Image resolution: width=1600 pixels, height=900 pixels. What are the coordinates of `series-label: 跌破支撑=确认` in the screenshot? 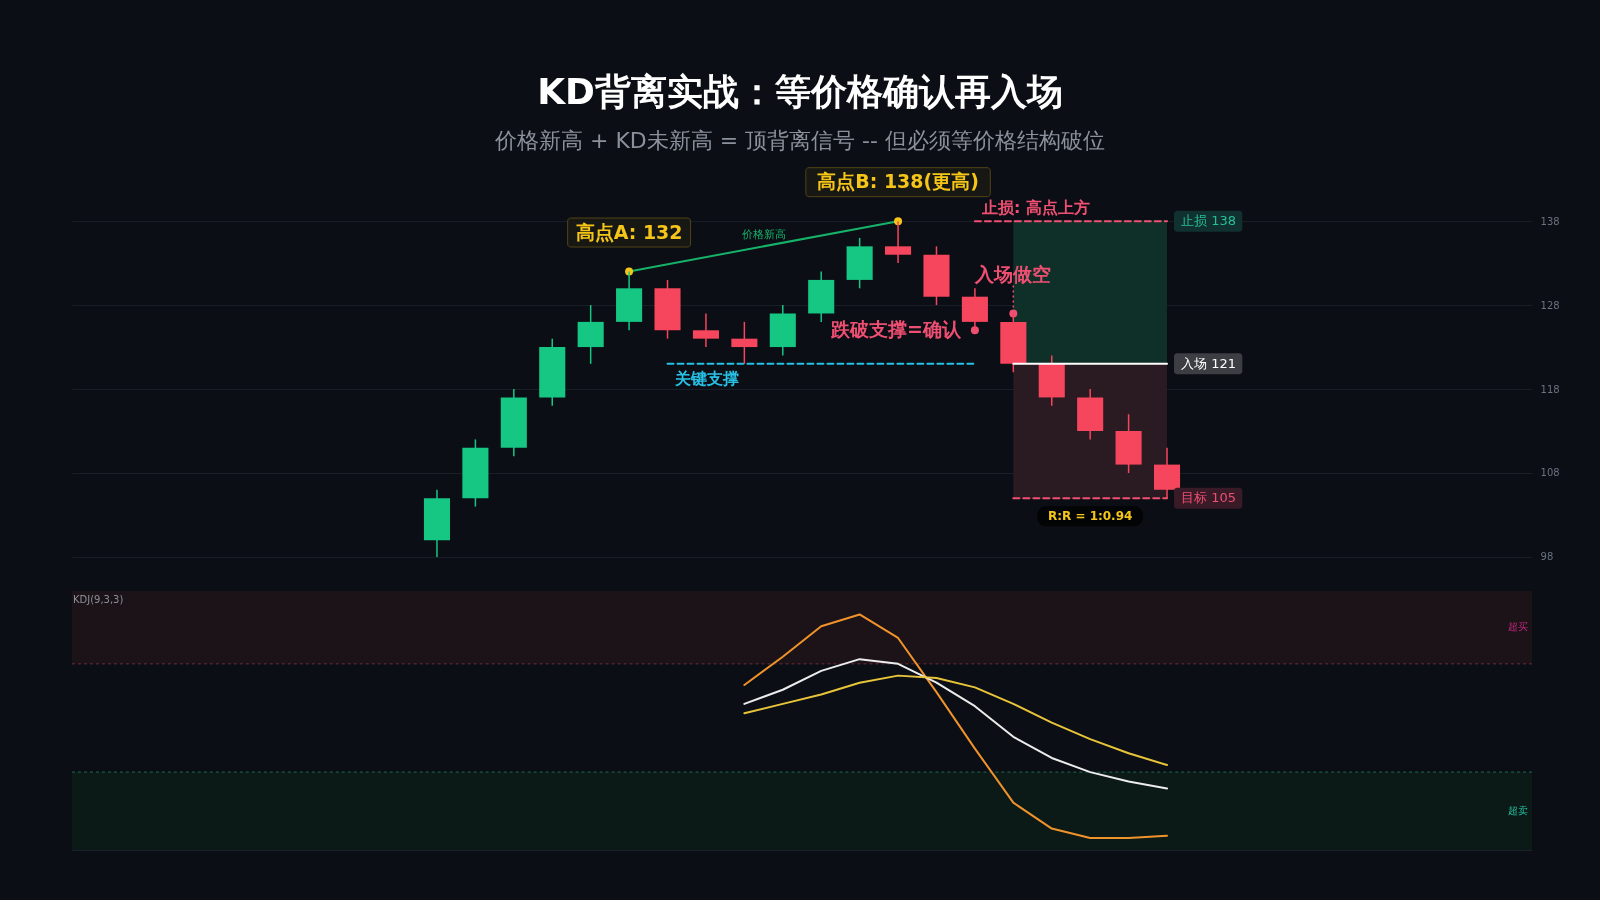 It's located at (896, 329).